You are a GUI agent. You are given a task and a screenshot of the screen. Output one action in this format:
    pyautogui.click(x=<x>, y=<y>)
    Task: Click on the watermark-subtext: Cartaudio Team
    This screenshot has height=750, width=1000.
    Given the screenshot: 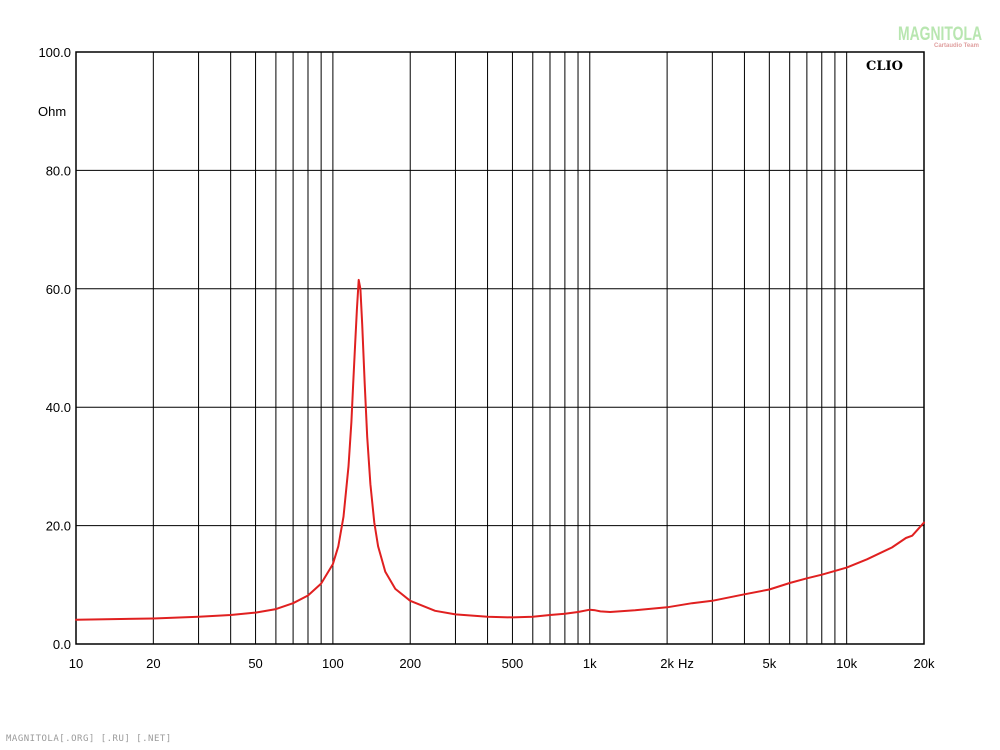 What is the action you would take?
    pyautogui.click(x=956, y=46)
    